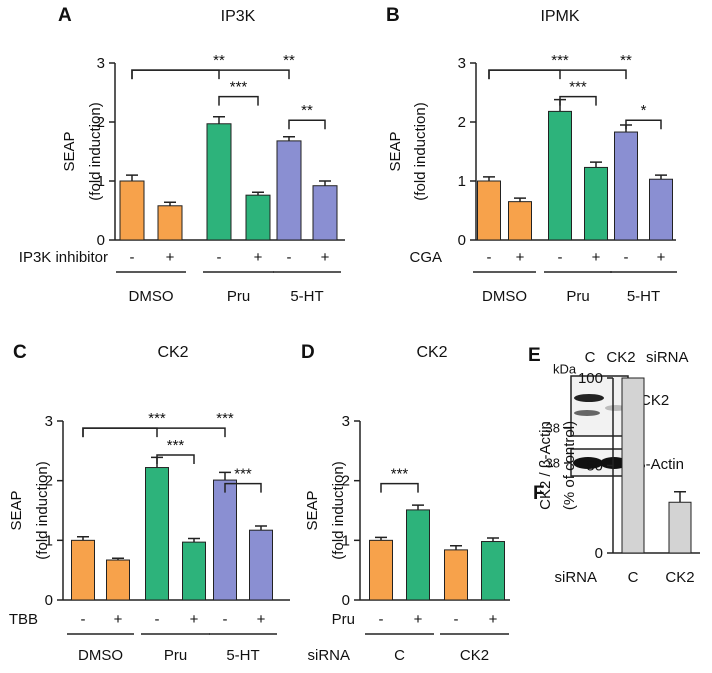 This screenshot has width=712, height=673. Describe the element at coordinates (399, 655) in the screenshot. I see `group-label: C` at that location.